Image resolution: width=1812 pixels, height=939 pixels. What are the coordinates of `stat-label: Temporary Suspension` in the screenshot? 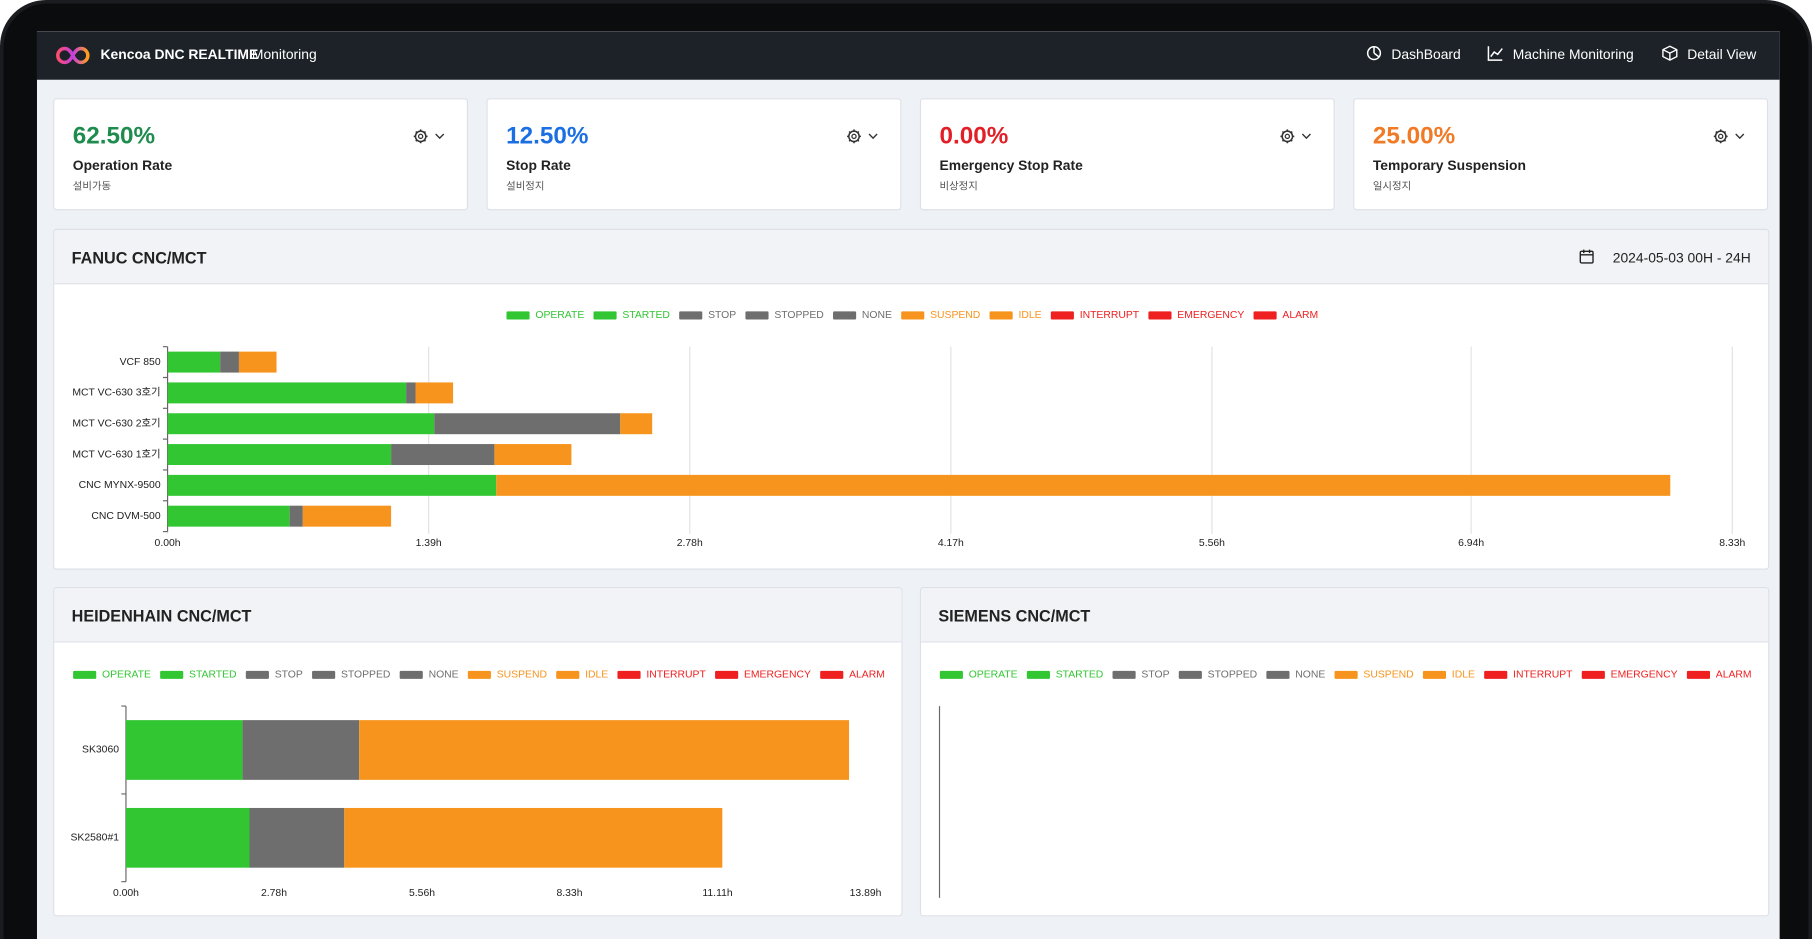 It's located at (1449, 165).